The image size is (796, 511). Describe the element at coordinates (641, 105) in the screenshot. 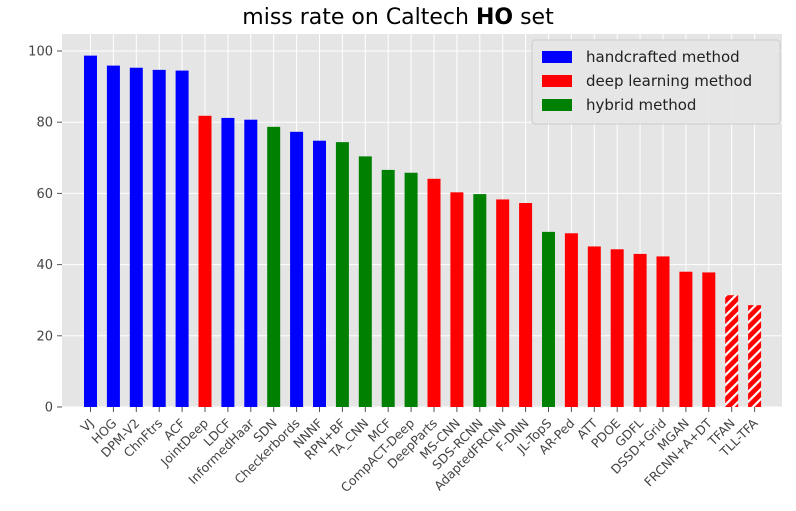

I see `legend-label-hybrid: hybrid method` at that location.